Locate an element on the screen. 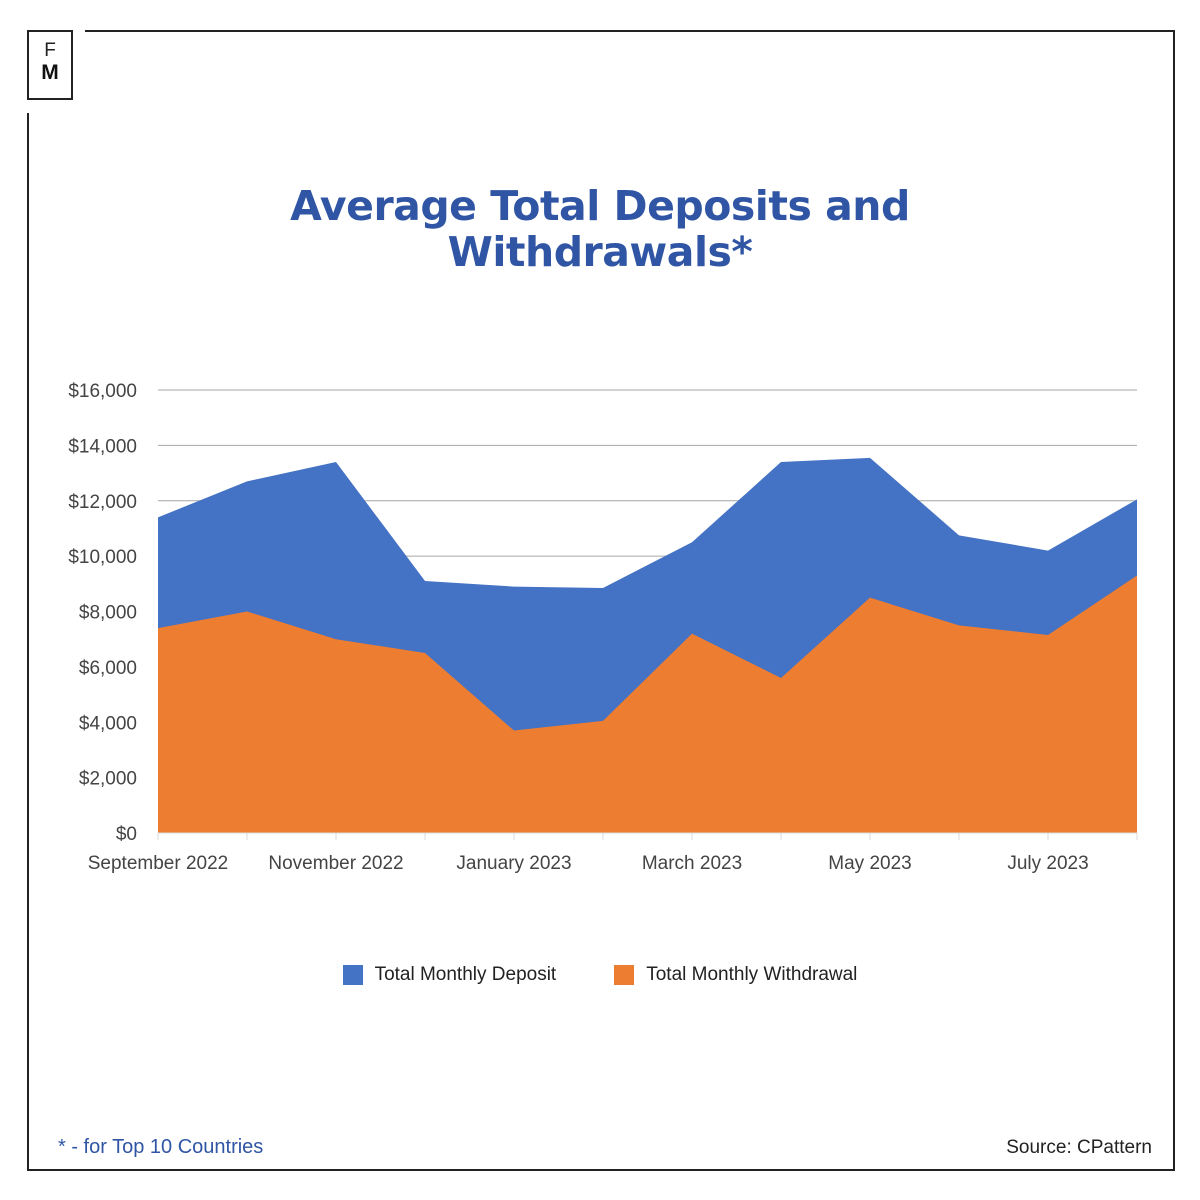  legend-item-deposit: Total Monthly Deposit is located at coordinates (449, 975).